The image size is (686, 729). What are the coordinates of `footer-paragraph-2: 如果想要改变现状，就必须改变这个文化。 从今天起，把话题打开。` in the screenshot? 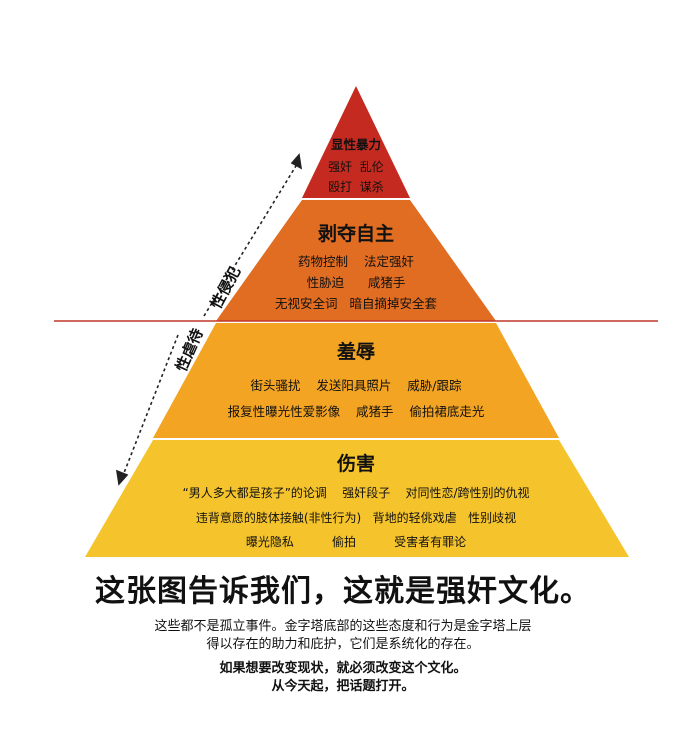 It's located at (343, 678).